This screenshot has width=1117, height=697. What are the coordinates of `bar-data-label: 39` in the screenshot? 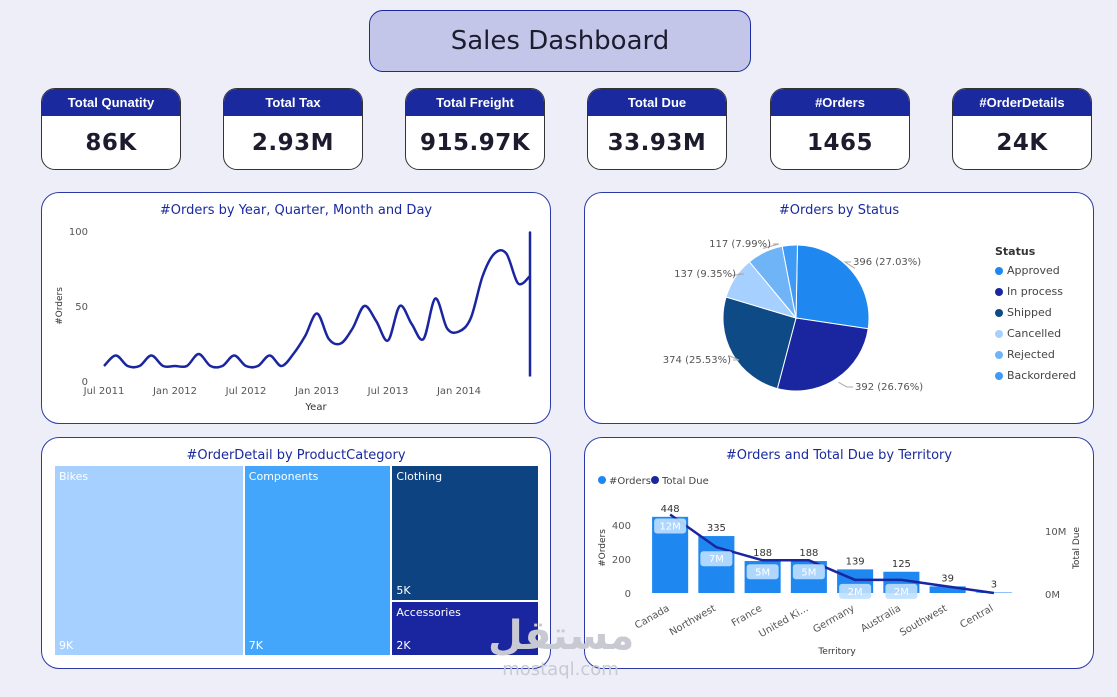 It's located at (947, 578).